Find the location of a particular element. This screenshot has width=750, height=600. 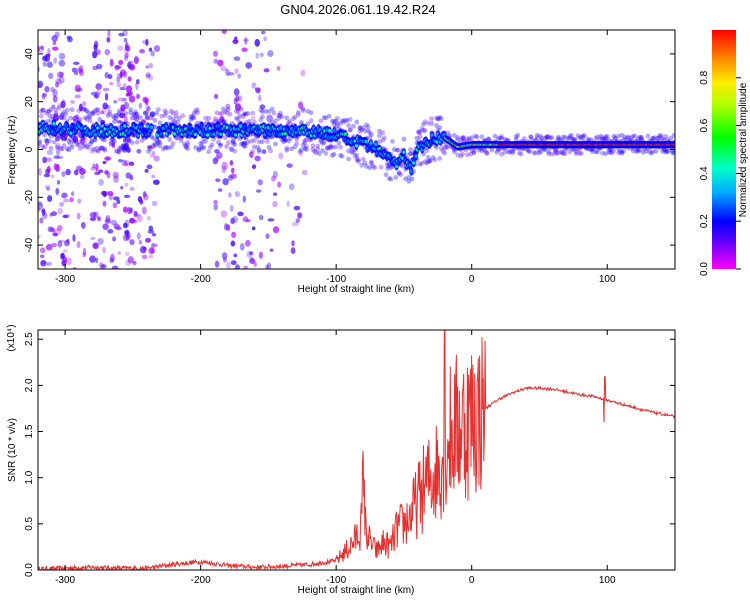

colorbar-tick-label: 0.4 is located at coordinates (704, 173).